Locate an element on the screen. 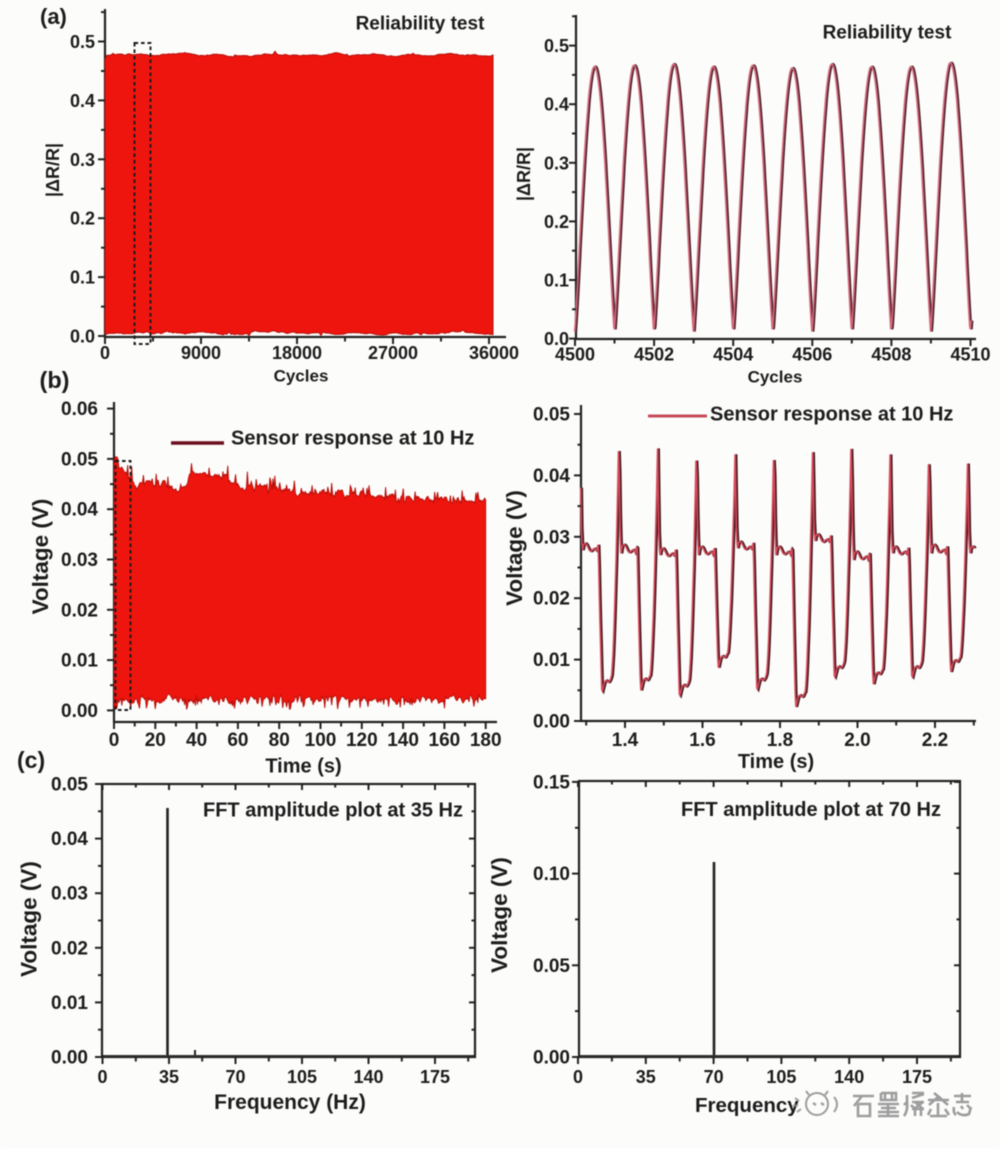 Image resolution: width=1000 pixels, height=1153 pixels. svg-text: (c) is located at coordinates (31, 760).